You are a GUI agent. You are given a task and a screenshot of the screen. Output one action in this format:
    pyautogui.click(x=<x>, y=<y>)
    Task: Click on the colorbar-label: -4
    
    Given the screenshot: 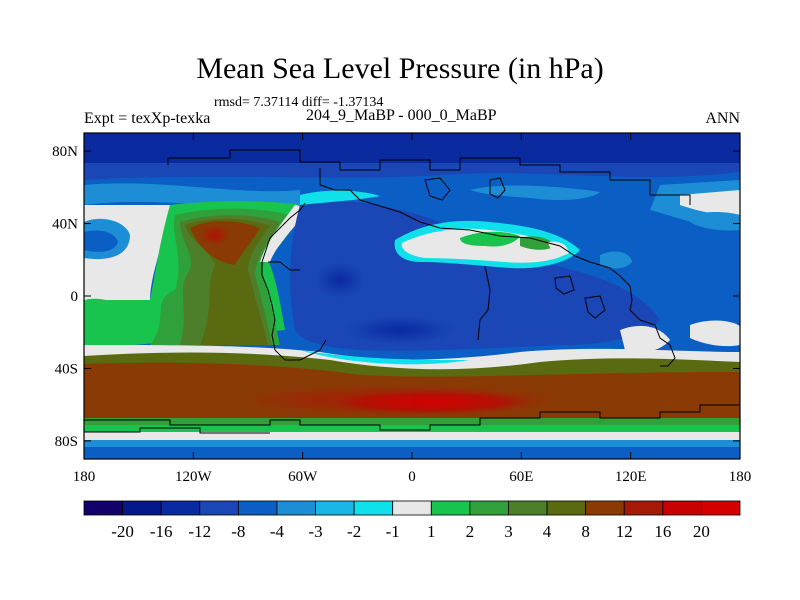 What is the action you would take?
    pyautogui.click(x=277, y=531)
    